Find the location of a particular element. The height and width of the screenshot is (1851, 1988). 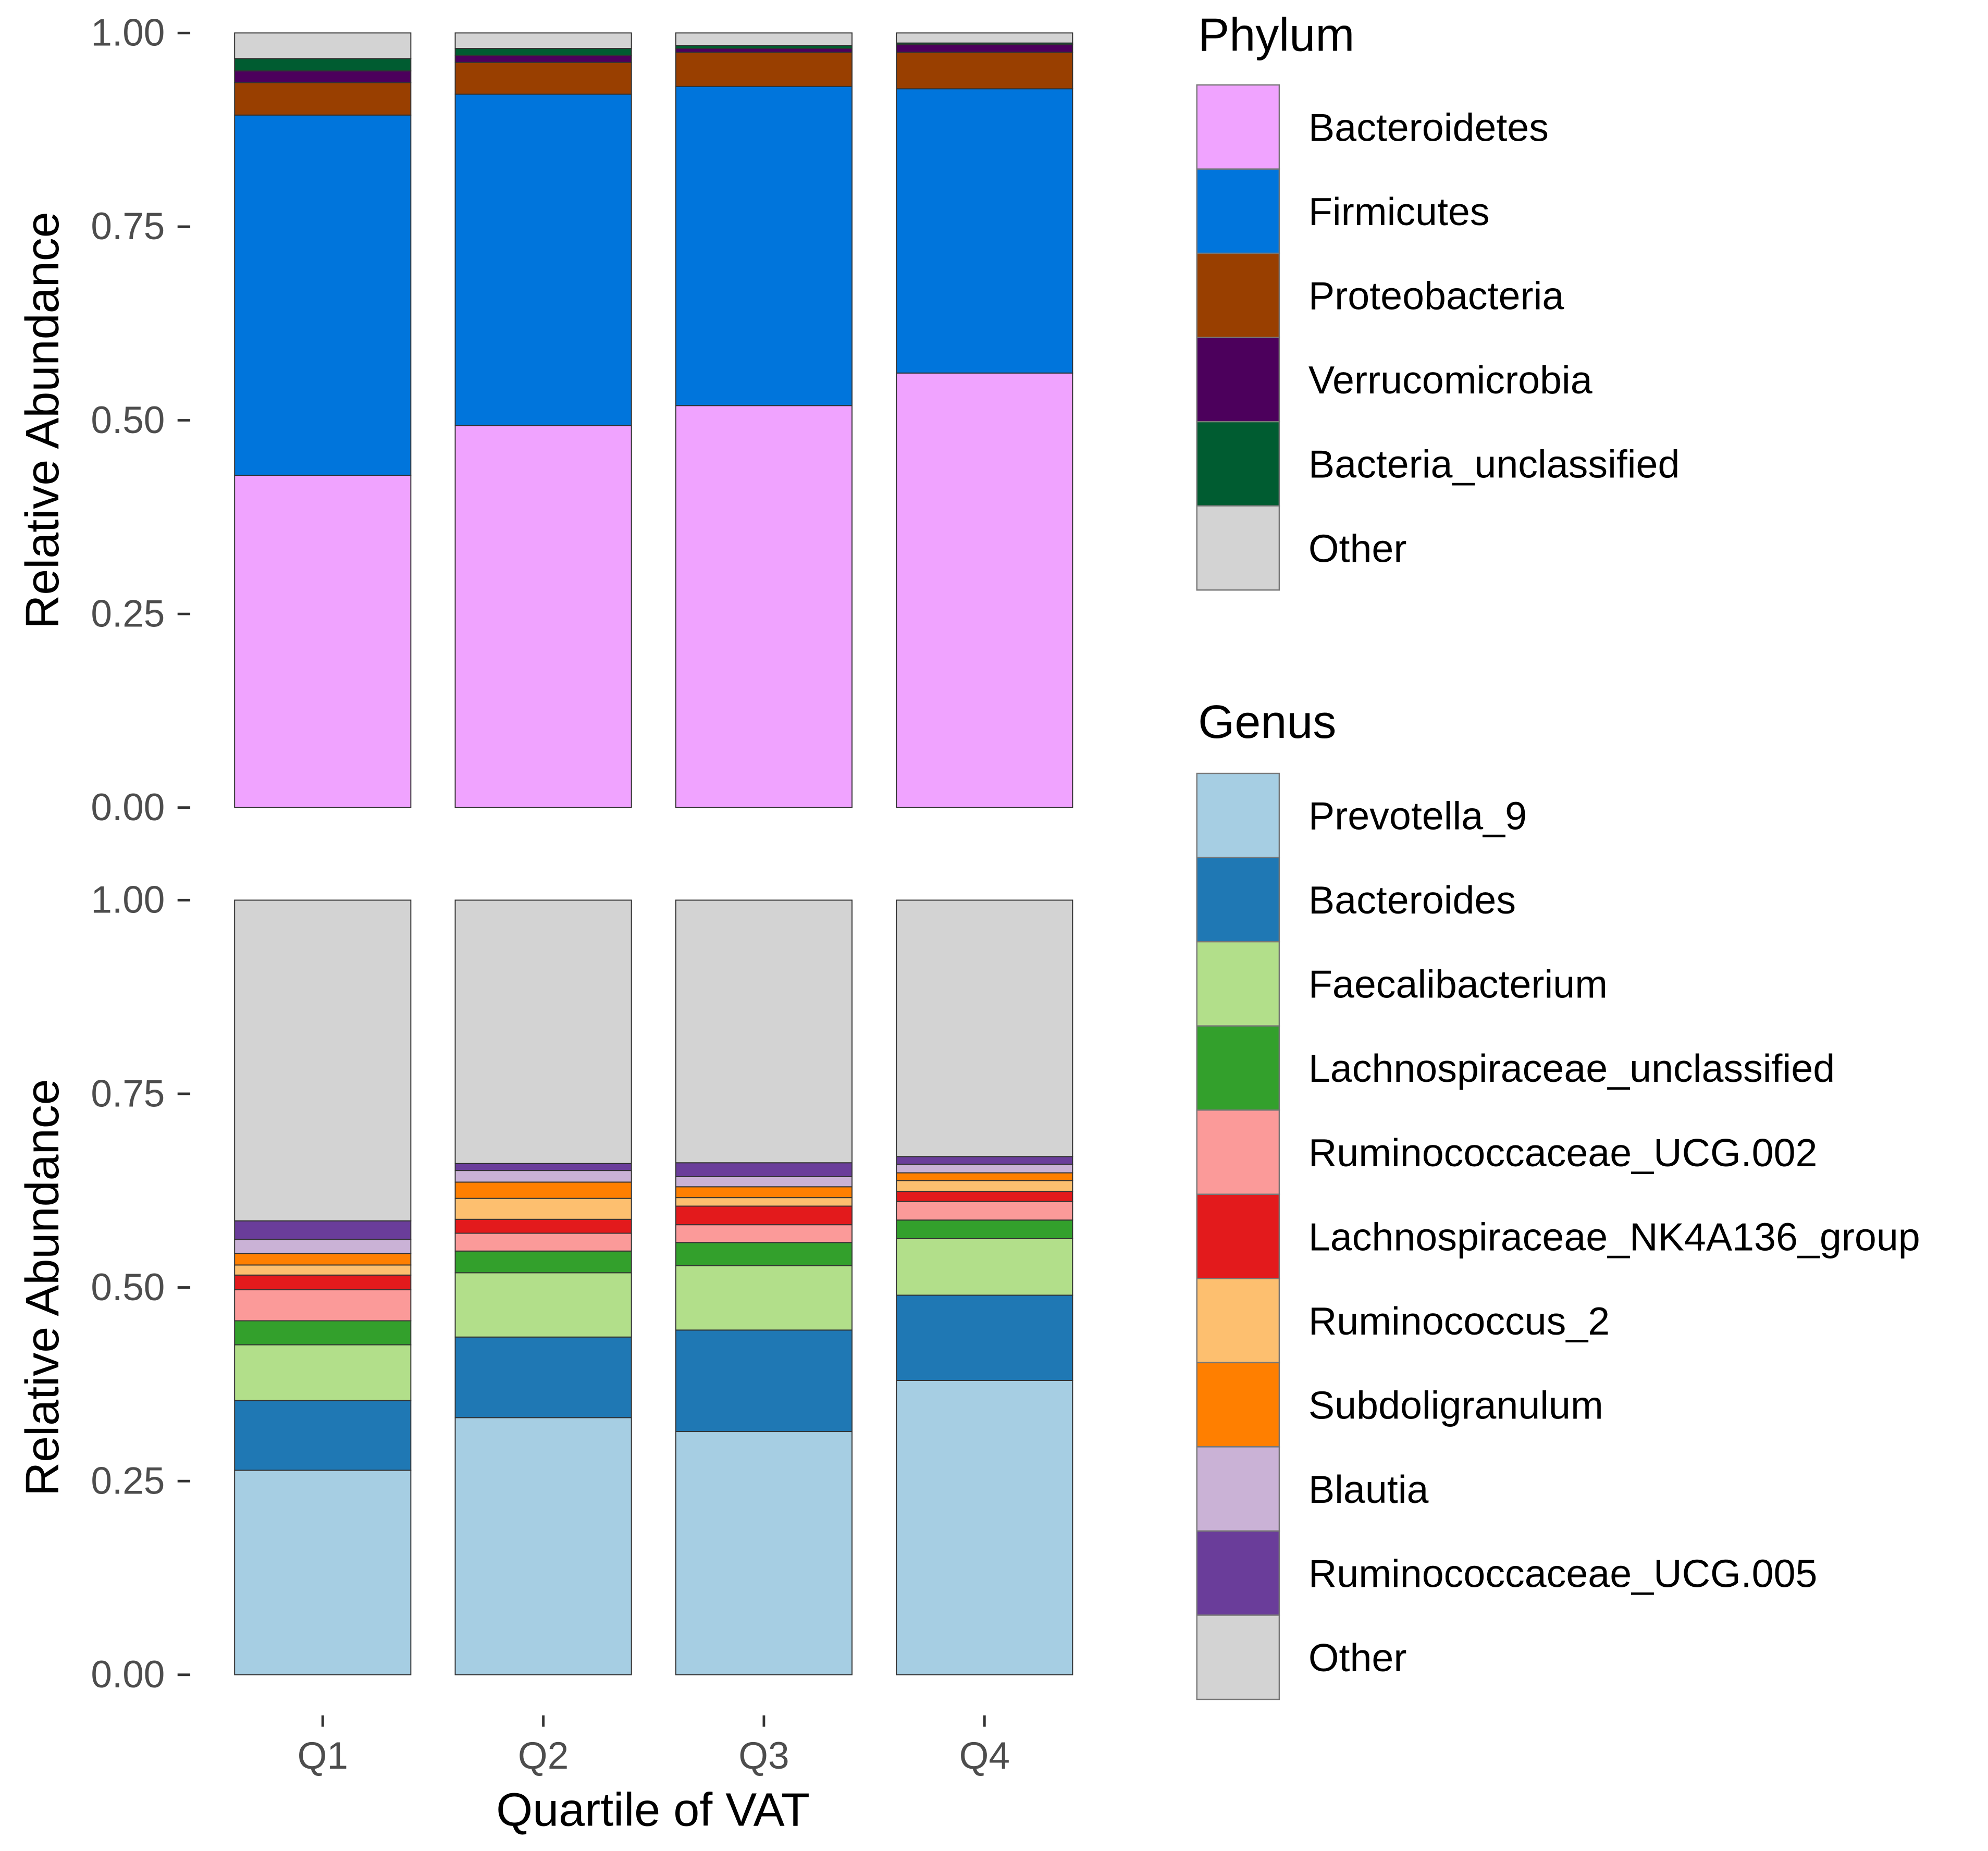

x-axis-title: Quartile of VAT is located at coordinates (653, 1810).